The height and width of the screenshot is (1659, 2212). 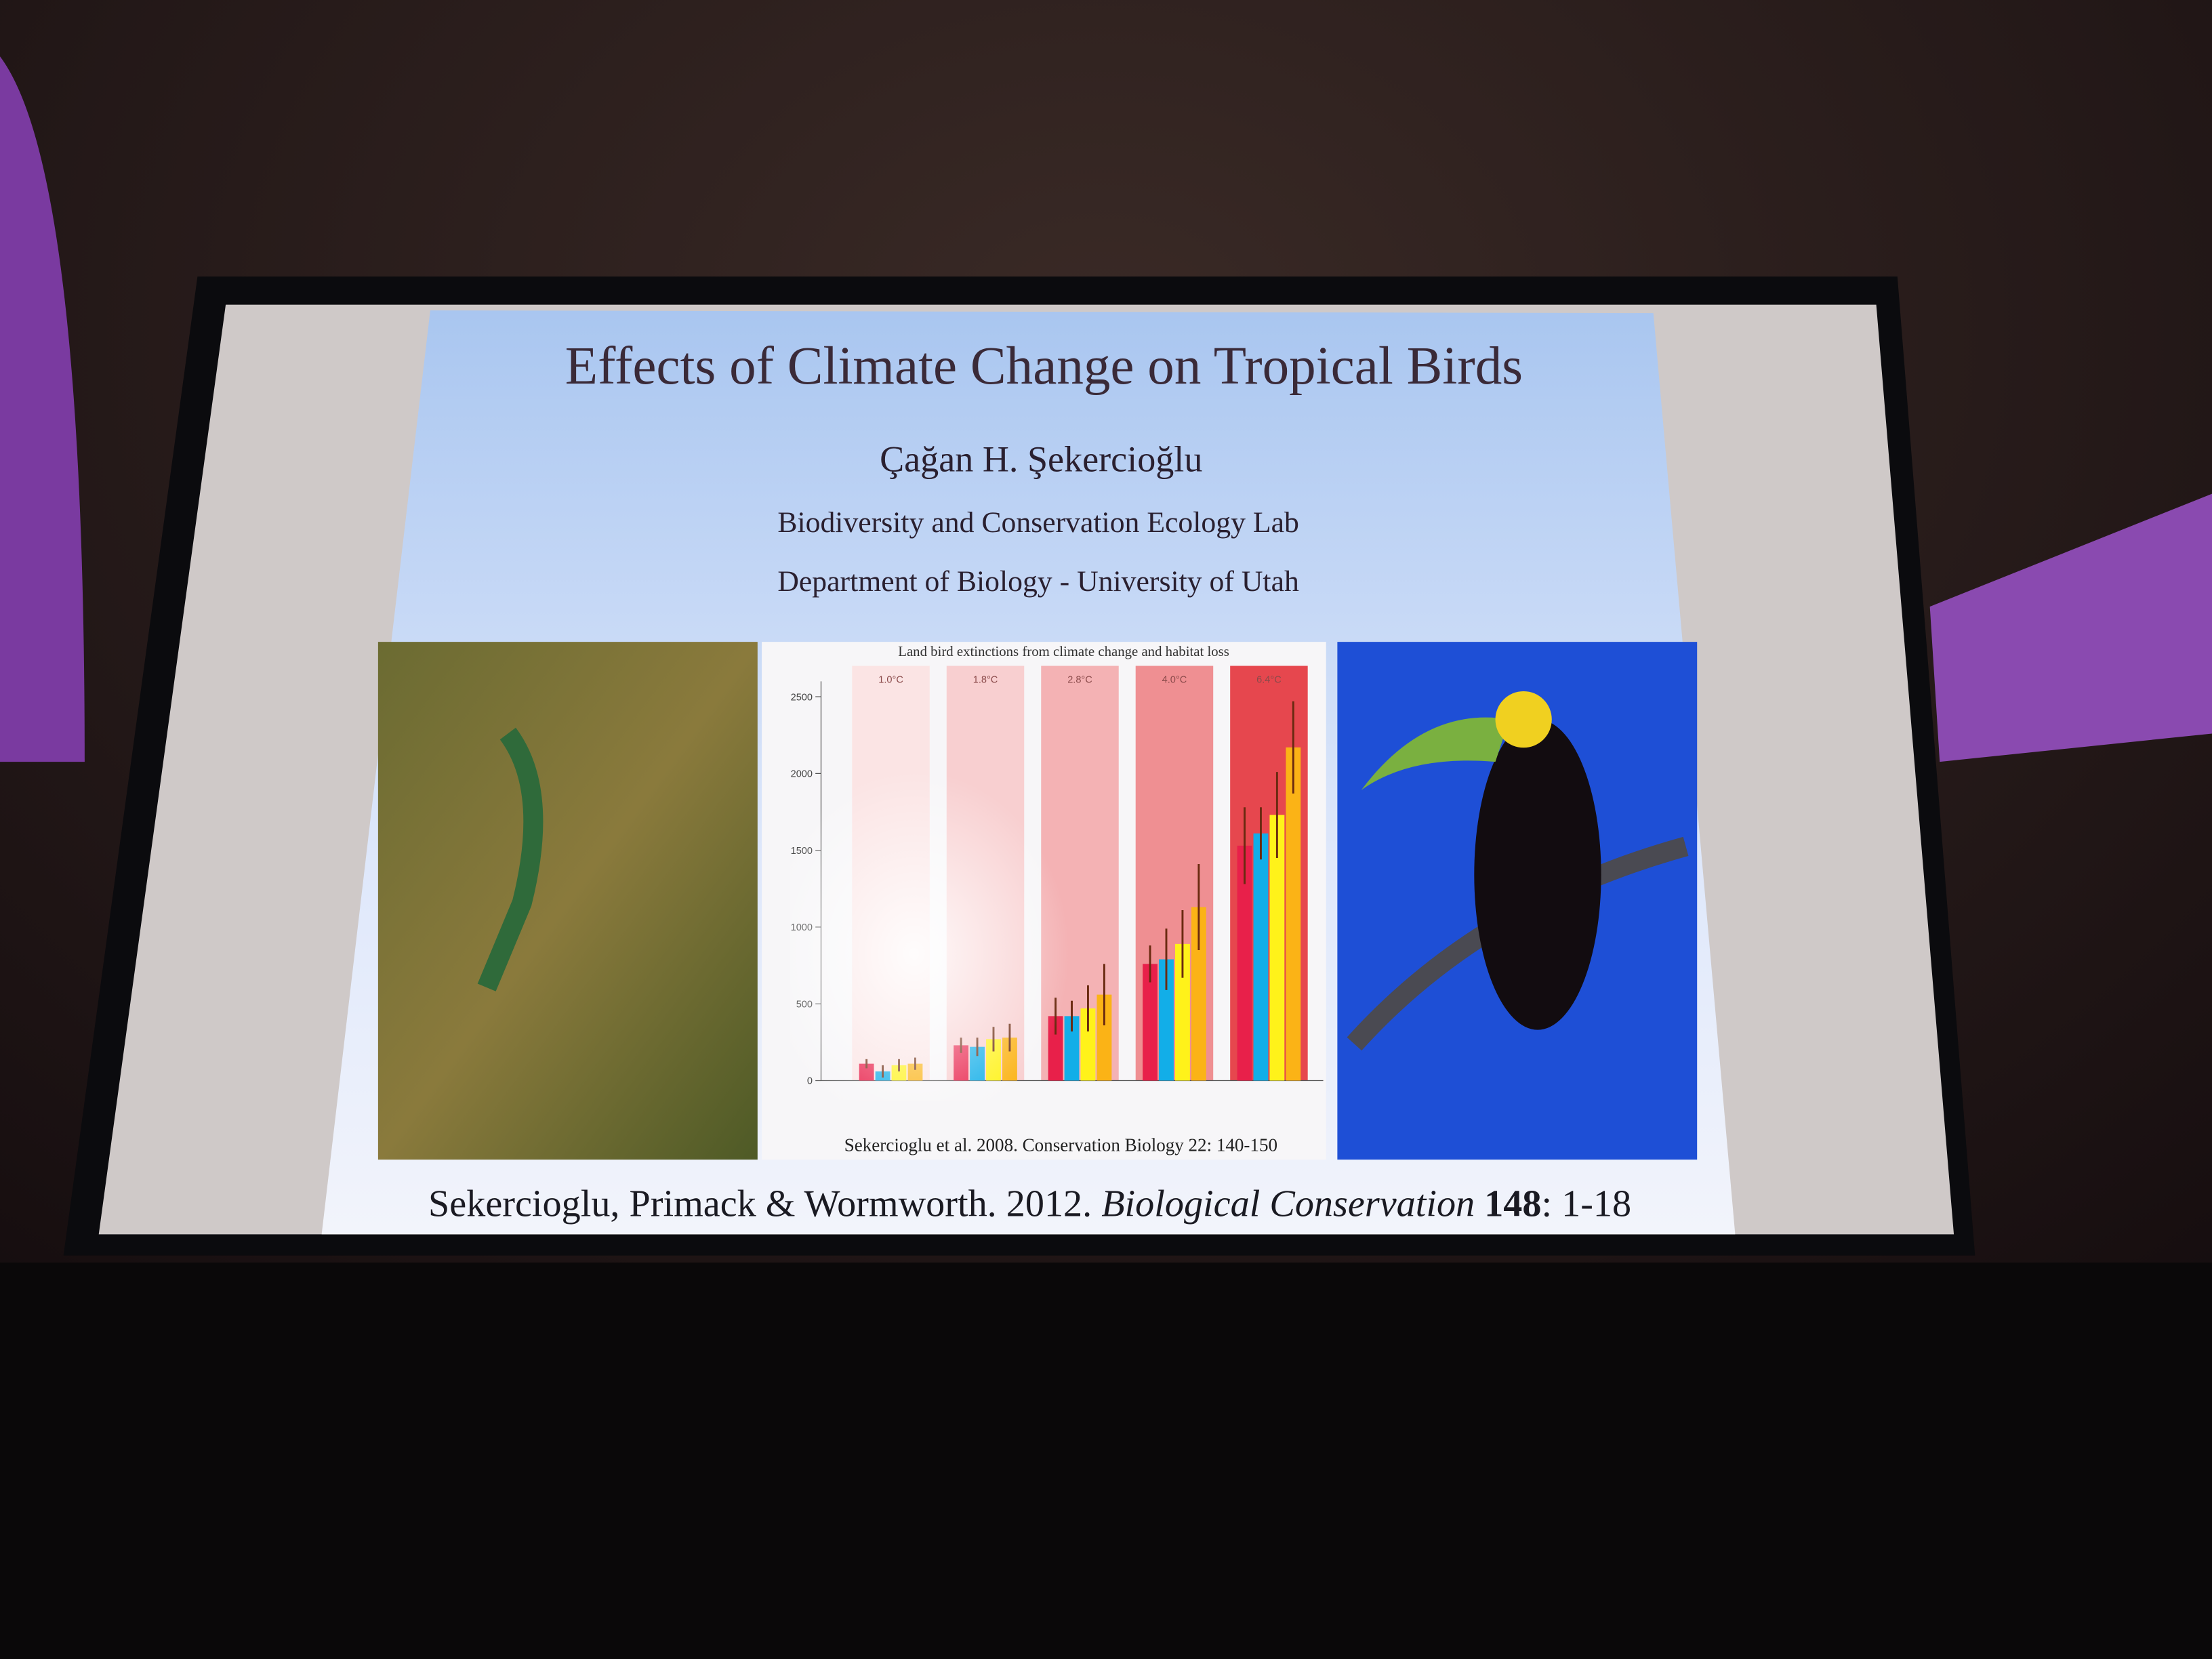 What do you see at coordinates (945, 917) in the screenshot?
I see `projector-glare` at bounding box center [945, 917].